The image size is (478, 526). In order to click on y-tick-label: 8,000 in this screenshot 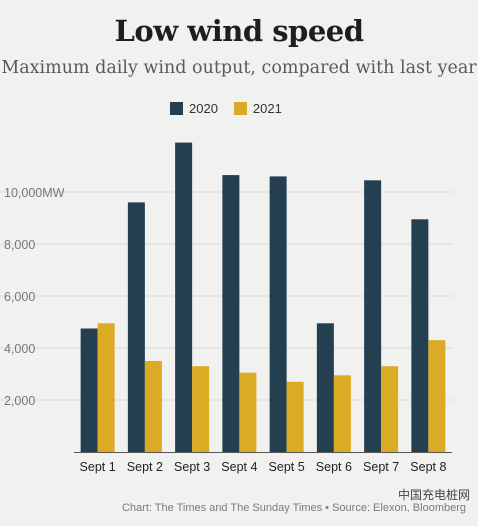, I will do `click(19, 245)`.